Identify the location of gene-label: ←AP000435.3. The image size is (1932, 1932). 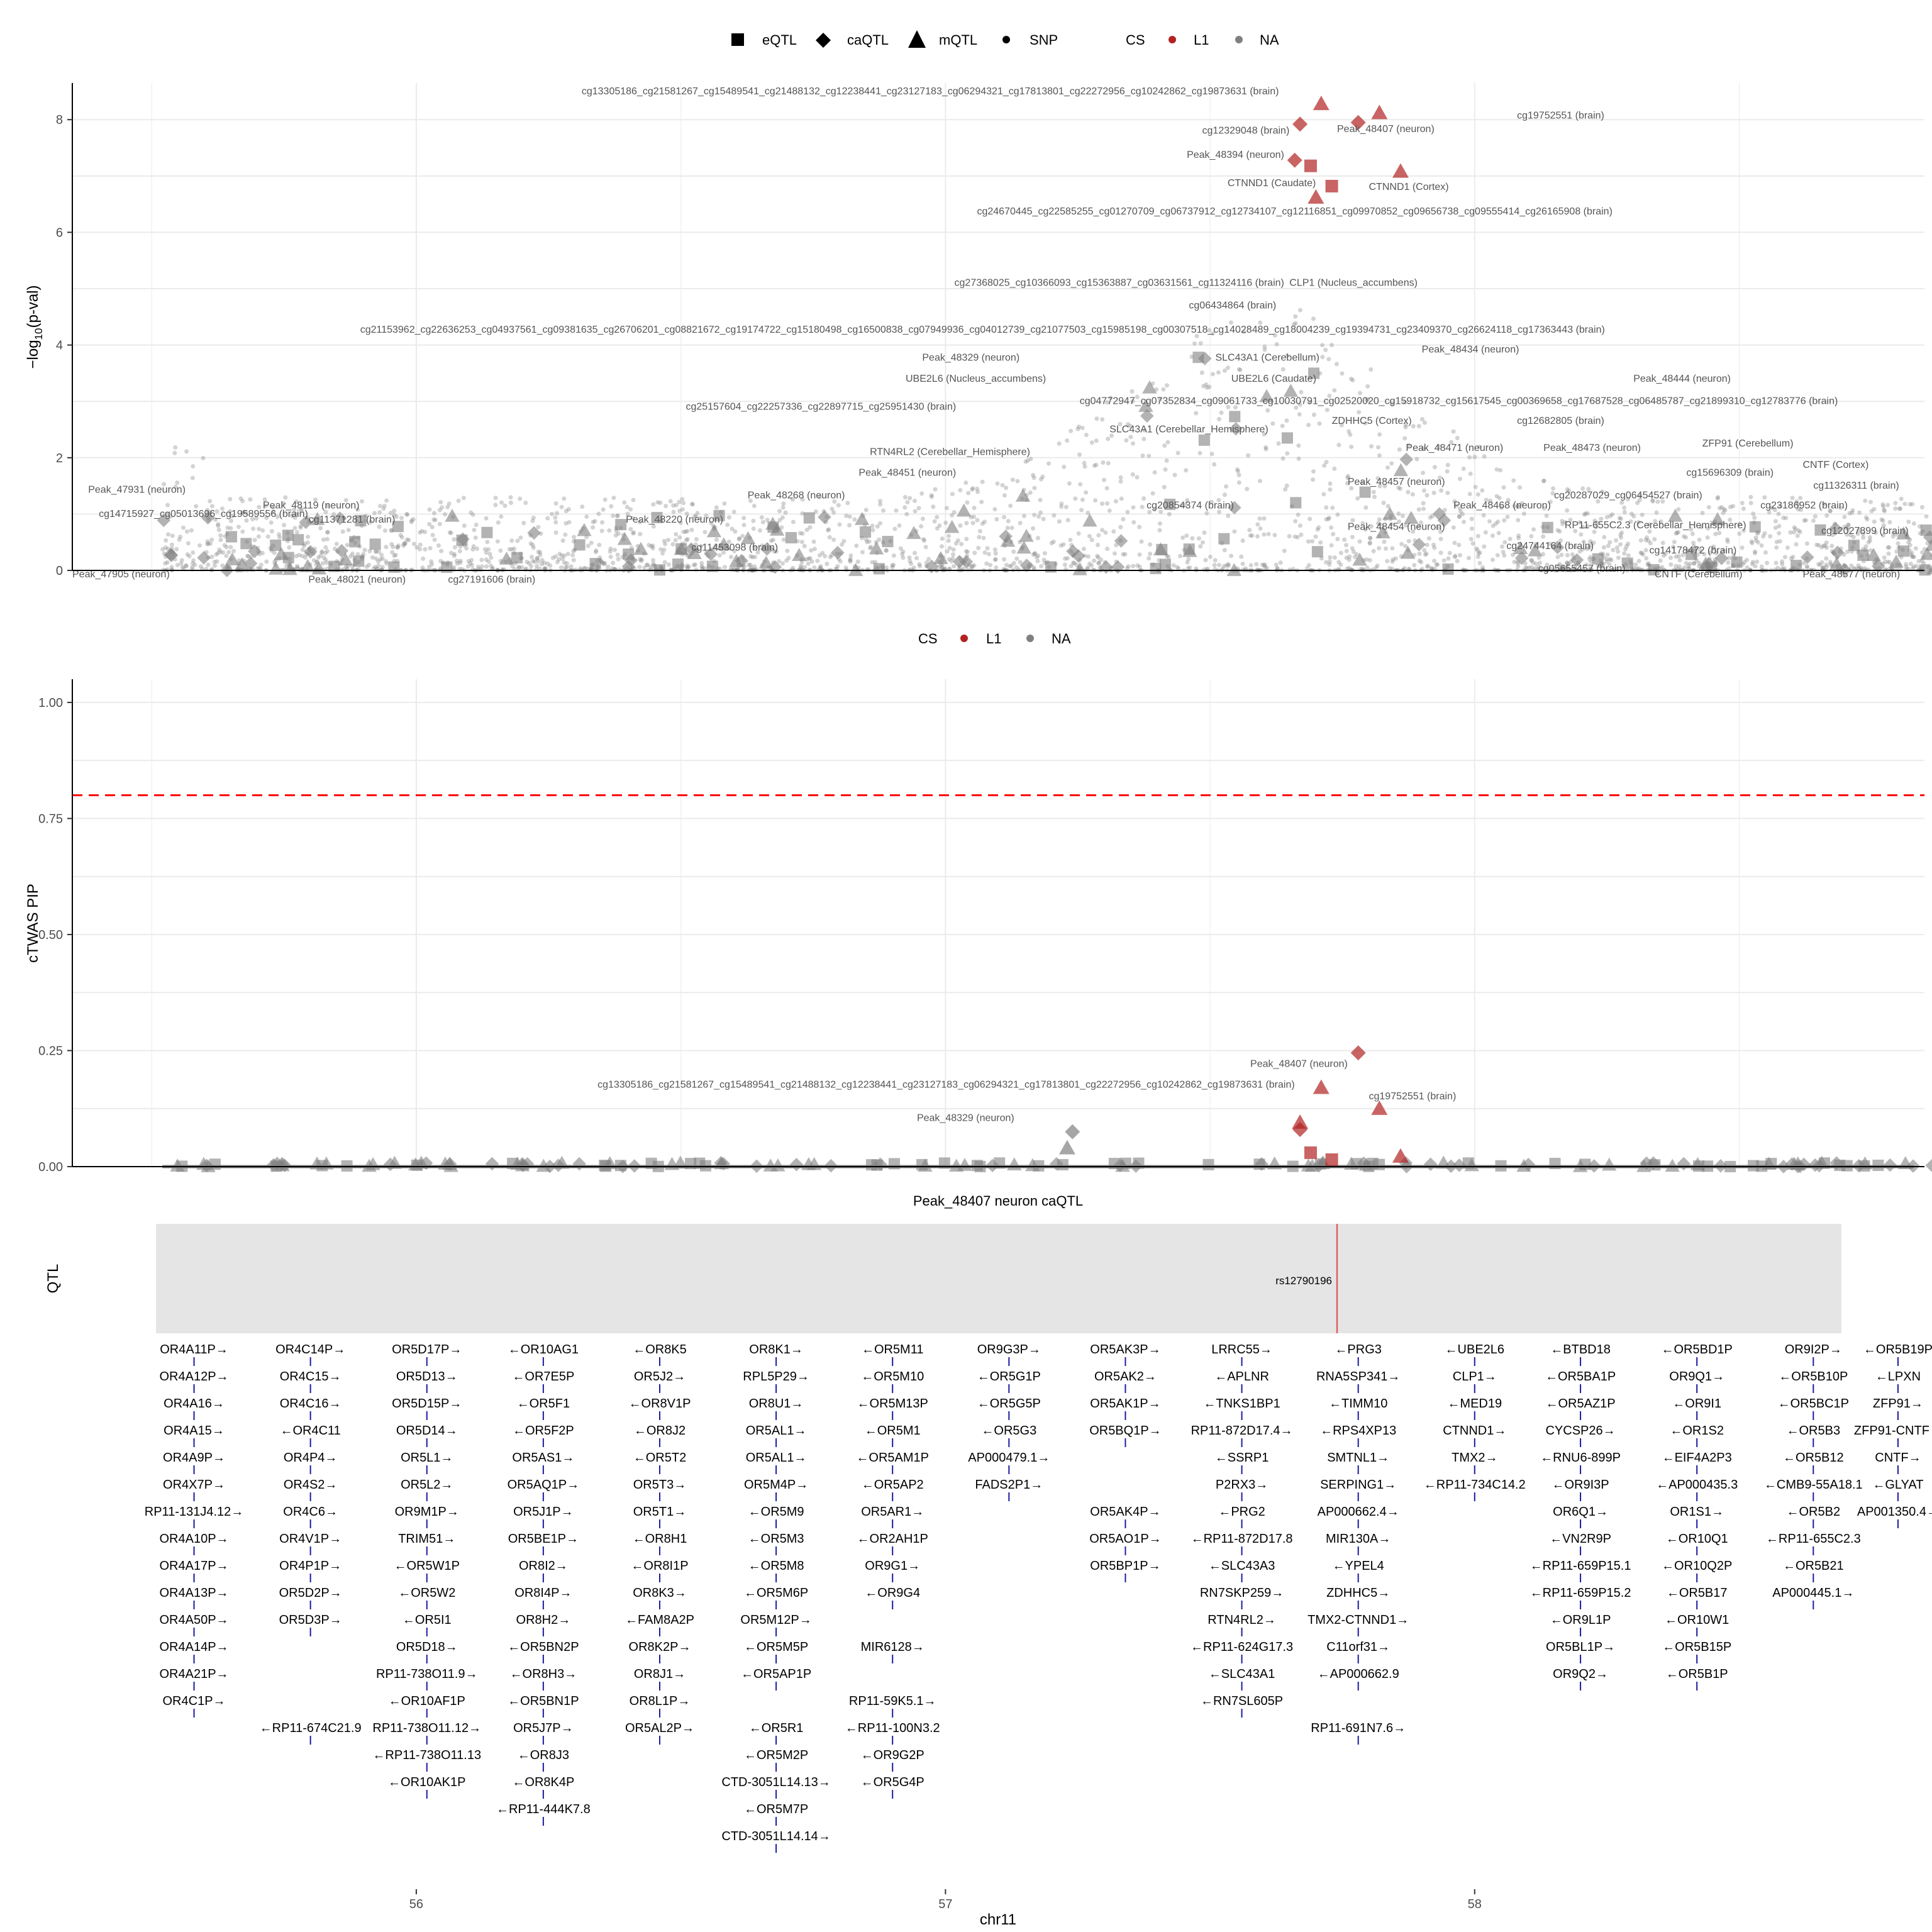
(1697, 1485).